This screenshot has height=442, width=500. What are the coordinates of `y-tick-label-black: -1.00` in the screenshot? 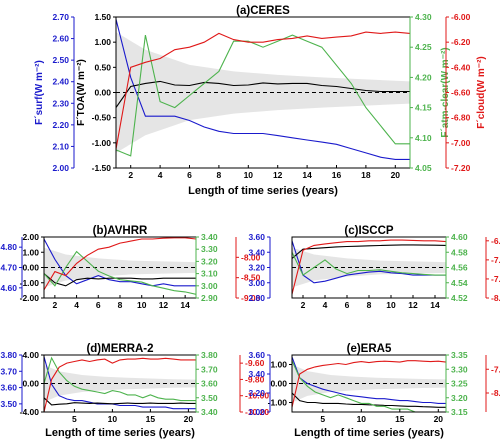 It's located at (30, 283).